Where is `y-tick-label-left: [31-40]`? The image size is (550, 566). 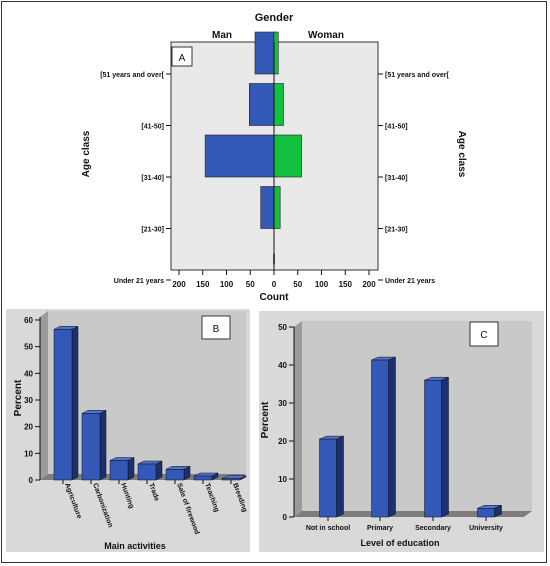 y-tick-label-left: [31-40] is located at coordinates (152, 178).